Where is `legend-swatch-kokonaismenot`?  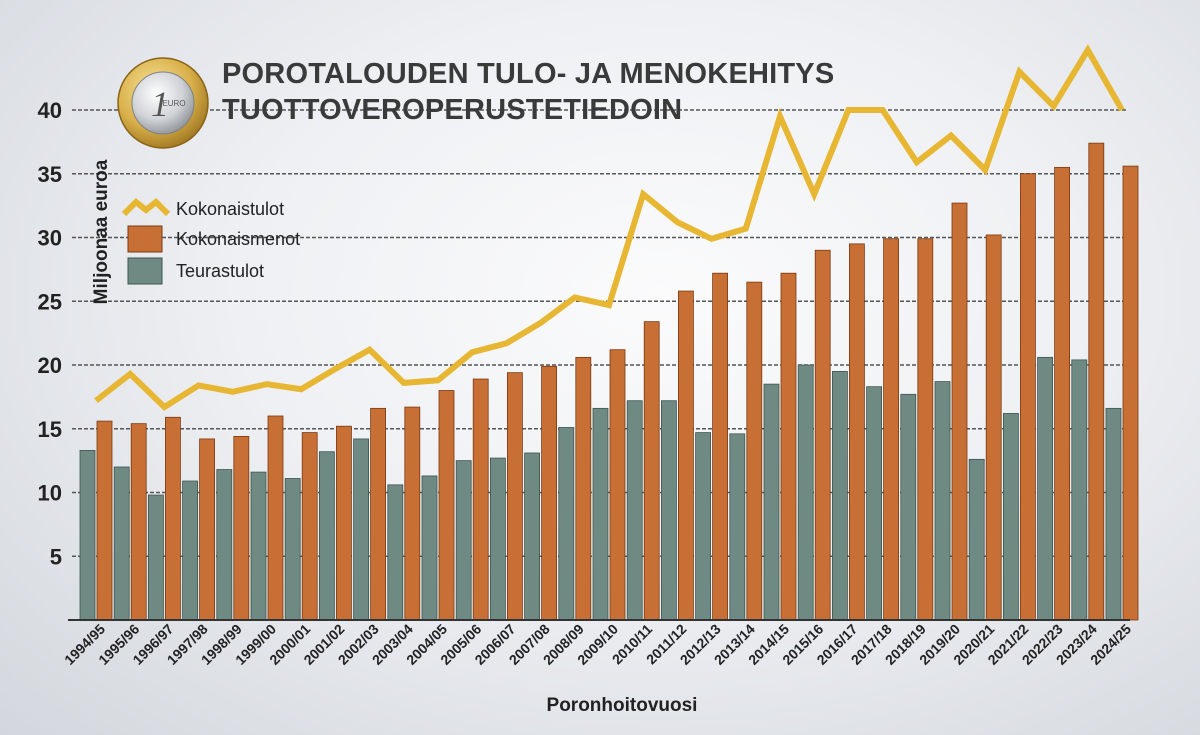 legend-swatch-kokonaismenot is located at coordinates (145, 239).